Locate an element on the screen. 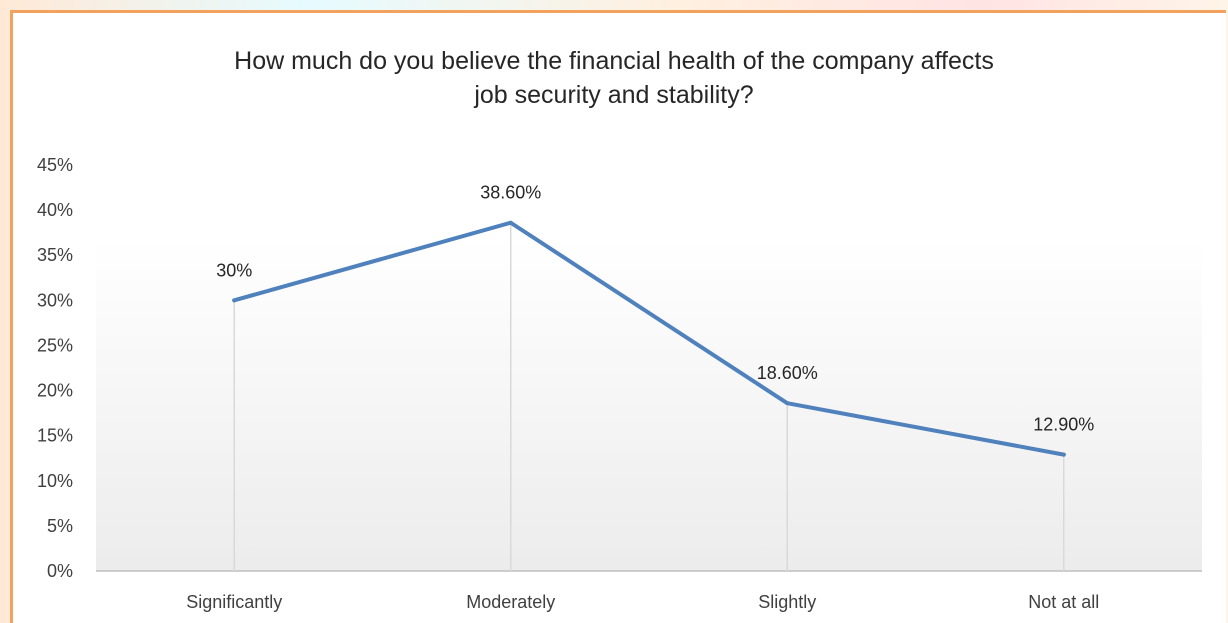 The image size is (1228, 623). data-label: 18.60% is located at coordinates (787, 373).